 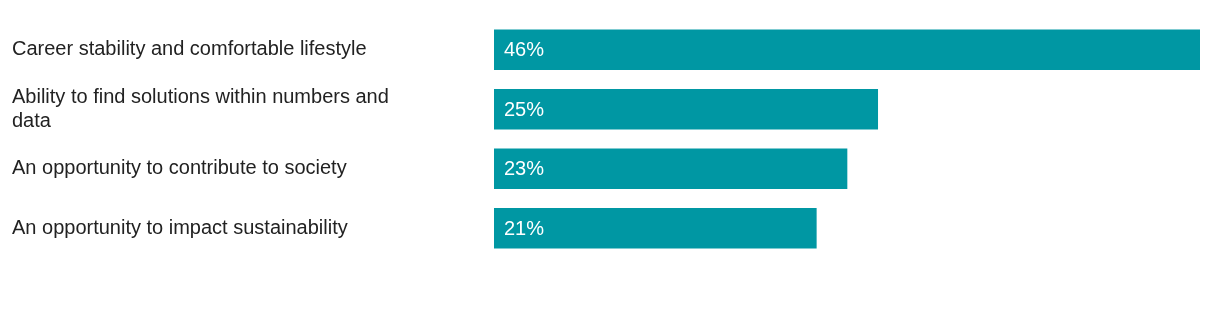 What do you see at coordinates (179, 167) in the screenshot?
I see `y-tick-label: An opportunity to contribute to society` at bounding box center [179, 167].